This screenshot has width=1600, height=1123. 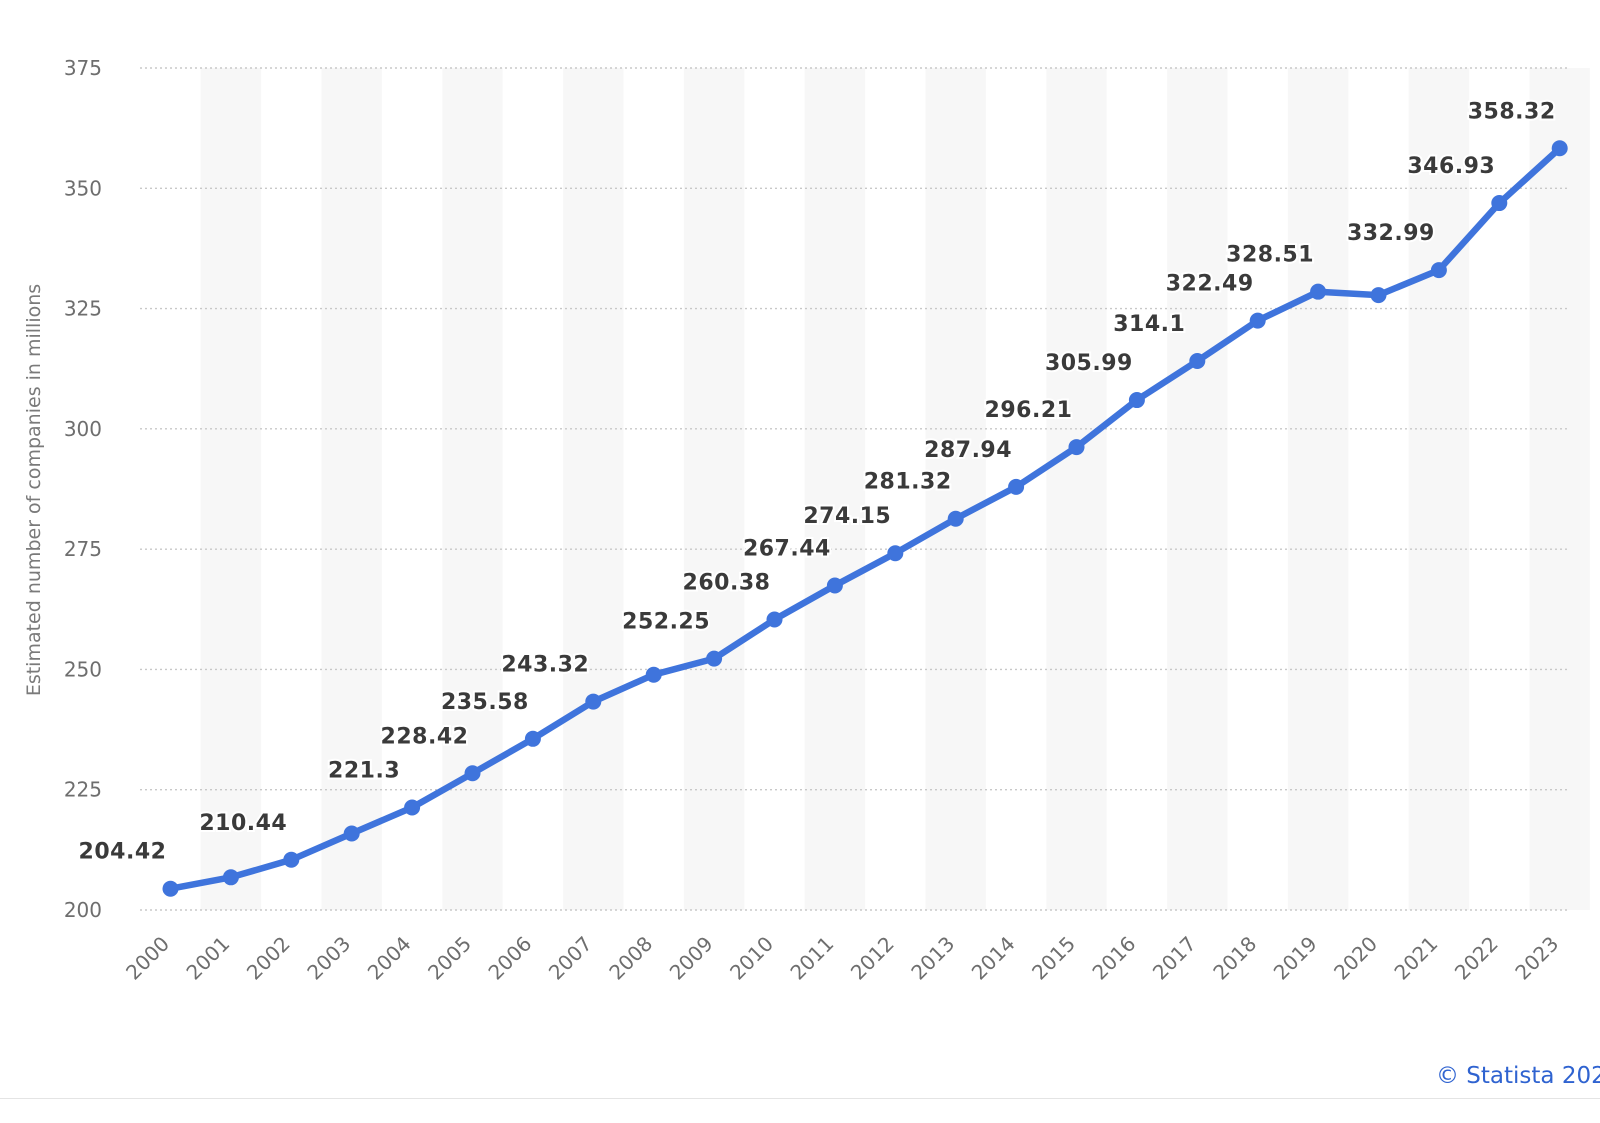 What do you see at coordinates (1210, 284) in the screenshot?
I see `data-label-2018: 322.49` at bounding box center [1210, 284].